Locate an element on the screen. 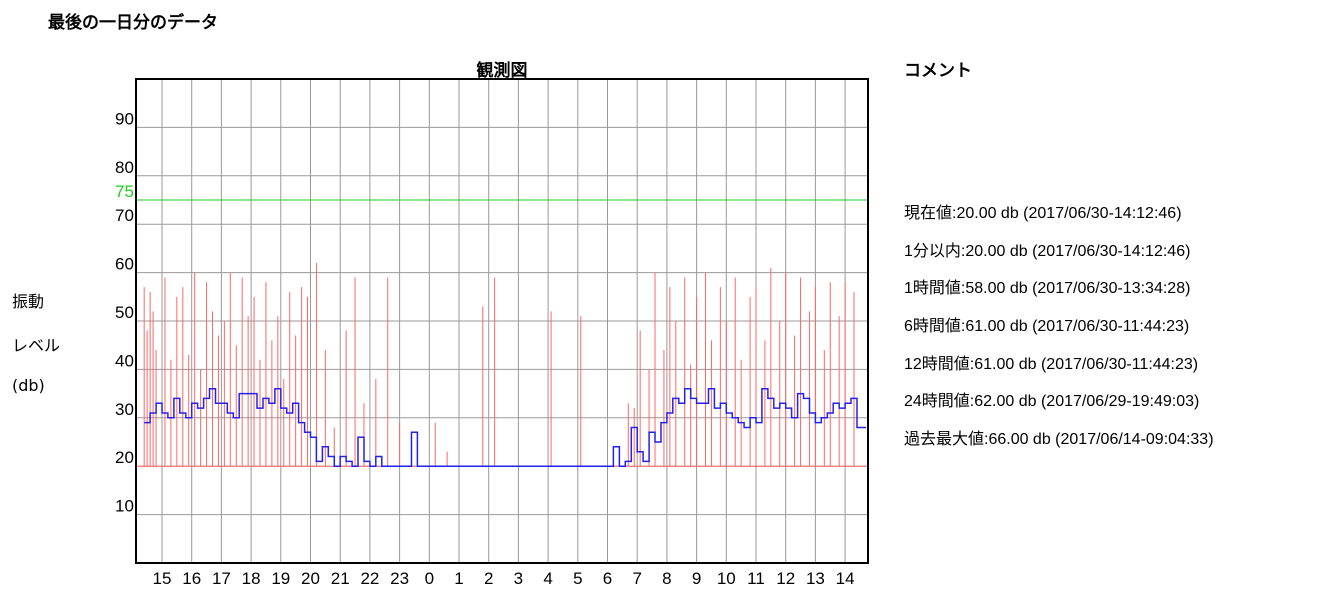  x-tick-label: 3 is located at coordinates (518, 578).